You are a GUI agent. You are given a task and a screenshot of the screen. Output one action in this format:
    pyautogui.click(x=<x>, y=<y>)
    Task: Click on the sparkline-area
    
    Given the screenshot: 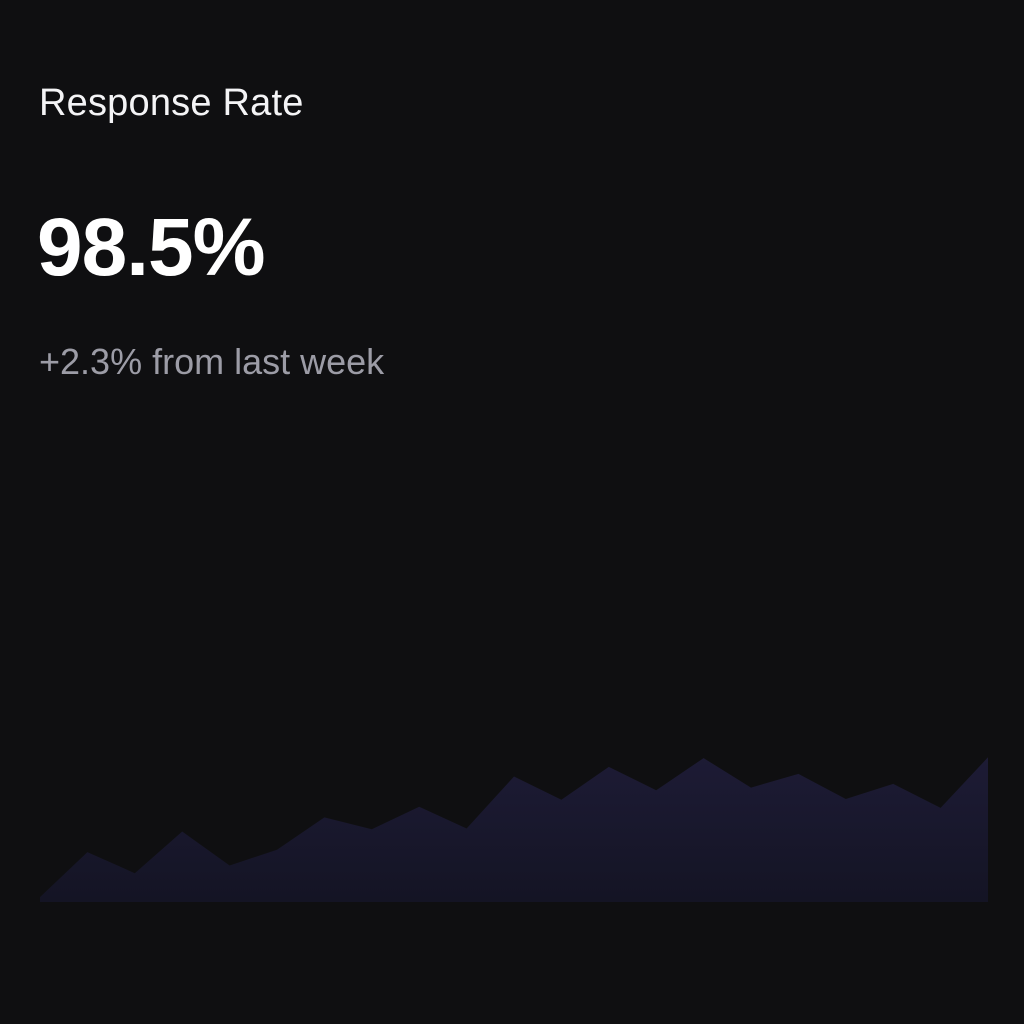 What is the action you would take?
    pyautogui.click(x=514, y=829)
    